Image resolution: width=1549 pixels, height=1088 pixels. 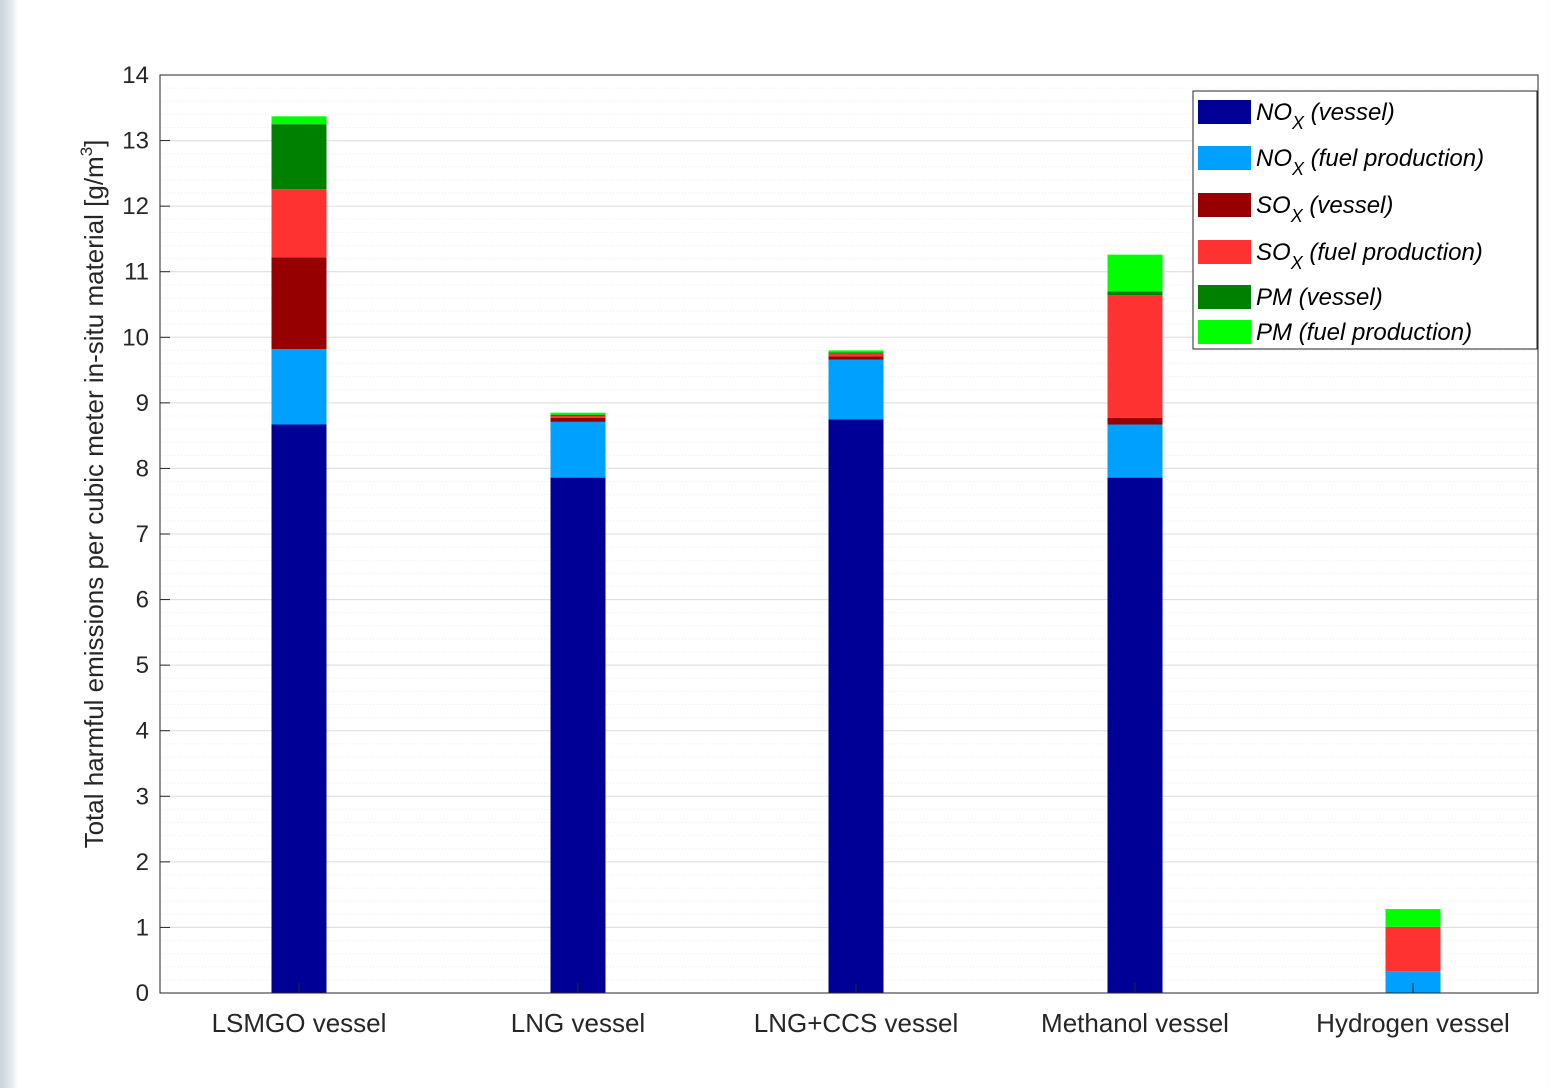 What do you see at coordinates (135, 206) in the screenshot?
I see `y-tick-label: 12` at bounding box center [135, 206].